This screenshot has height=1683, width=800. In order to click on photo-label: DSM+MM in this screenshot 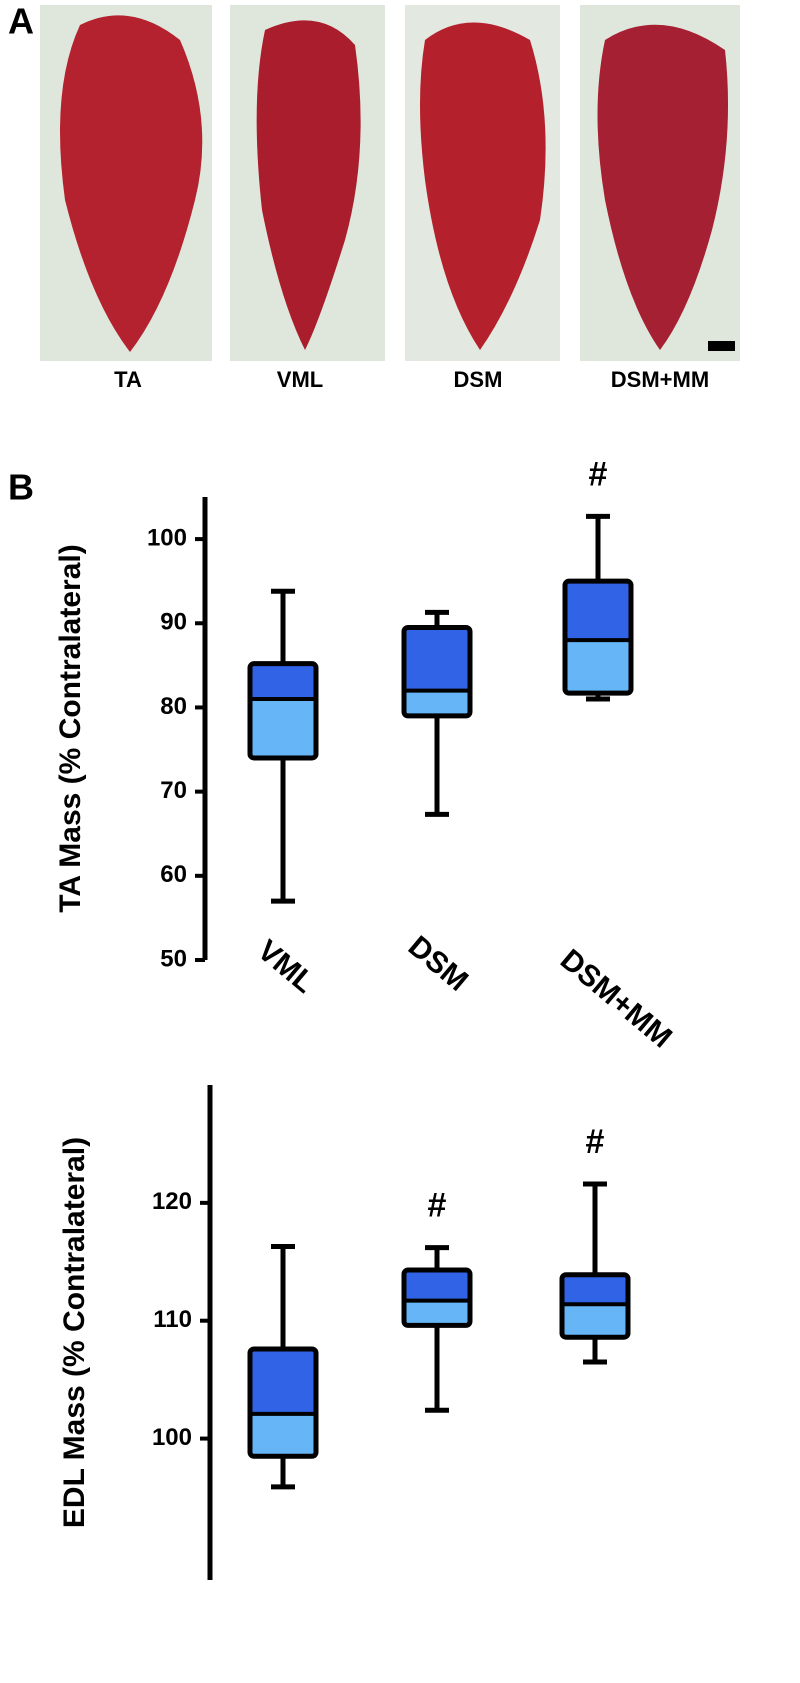, I will do `click(660, 379)`.